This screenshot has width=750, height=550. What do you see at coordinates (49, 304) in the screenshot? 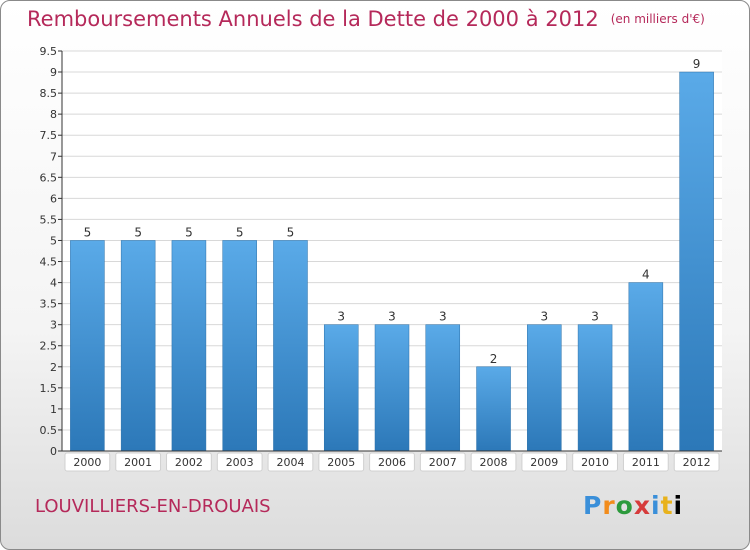
I see `y-tick-label: 3.5` at bounding box center [49, 304].